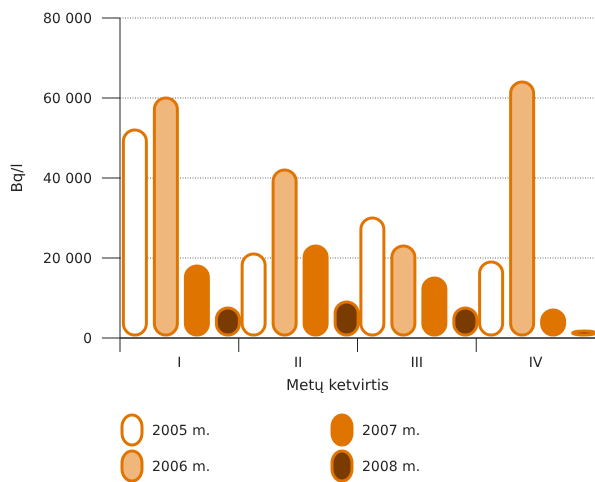  Describe the element at coordinates (87, 338) in the screenshot. I see `y-tick-label: 0` at that location.